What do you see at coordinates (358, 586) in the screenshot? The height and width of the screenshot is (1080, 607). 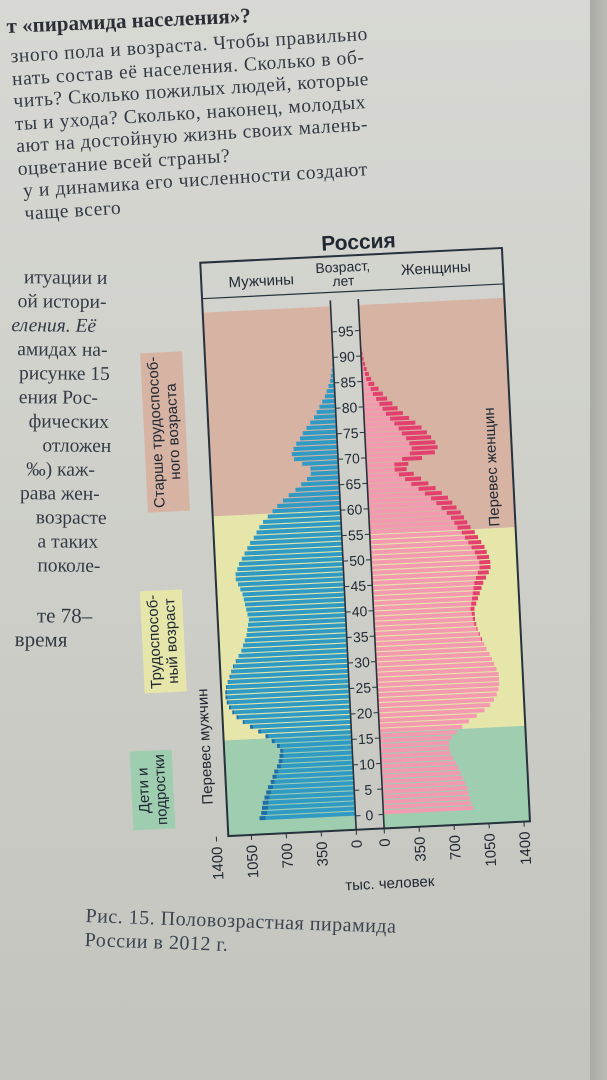 I see `age-tick-label: 45` at bounding box center [358, 586].